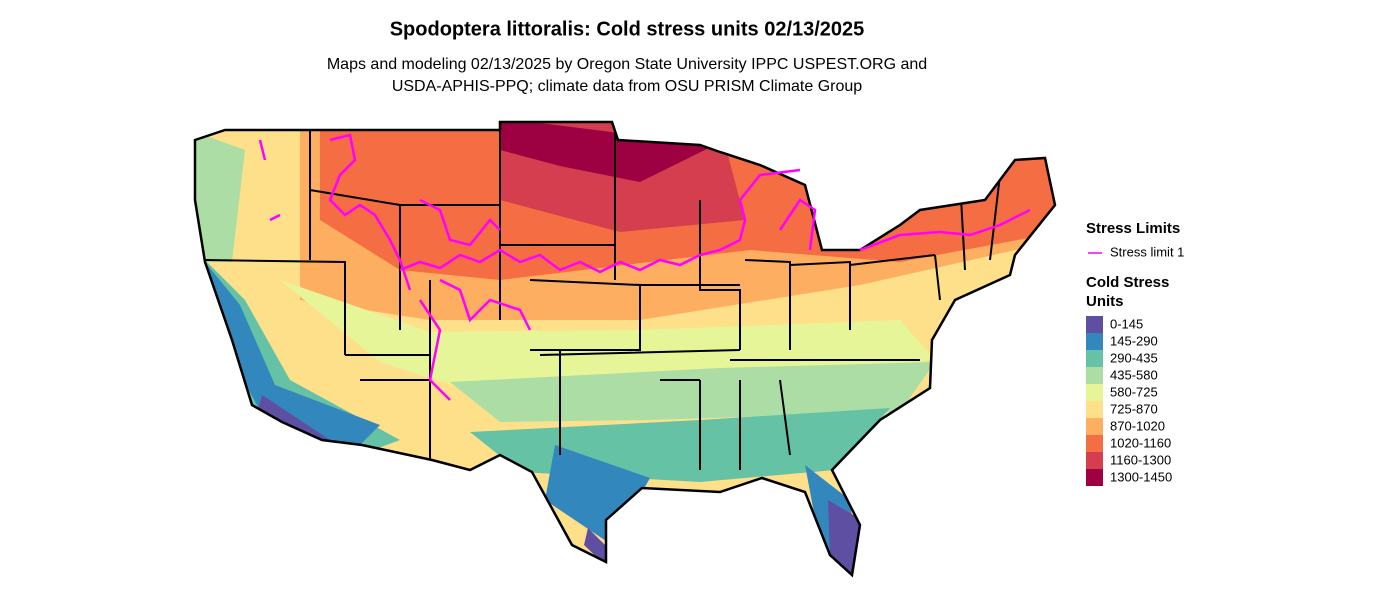  Describe the element at coordinates (1134, 340) in the screenshot. I see `legend-label: 145-290` at that location.